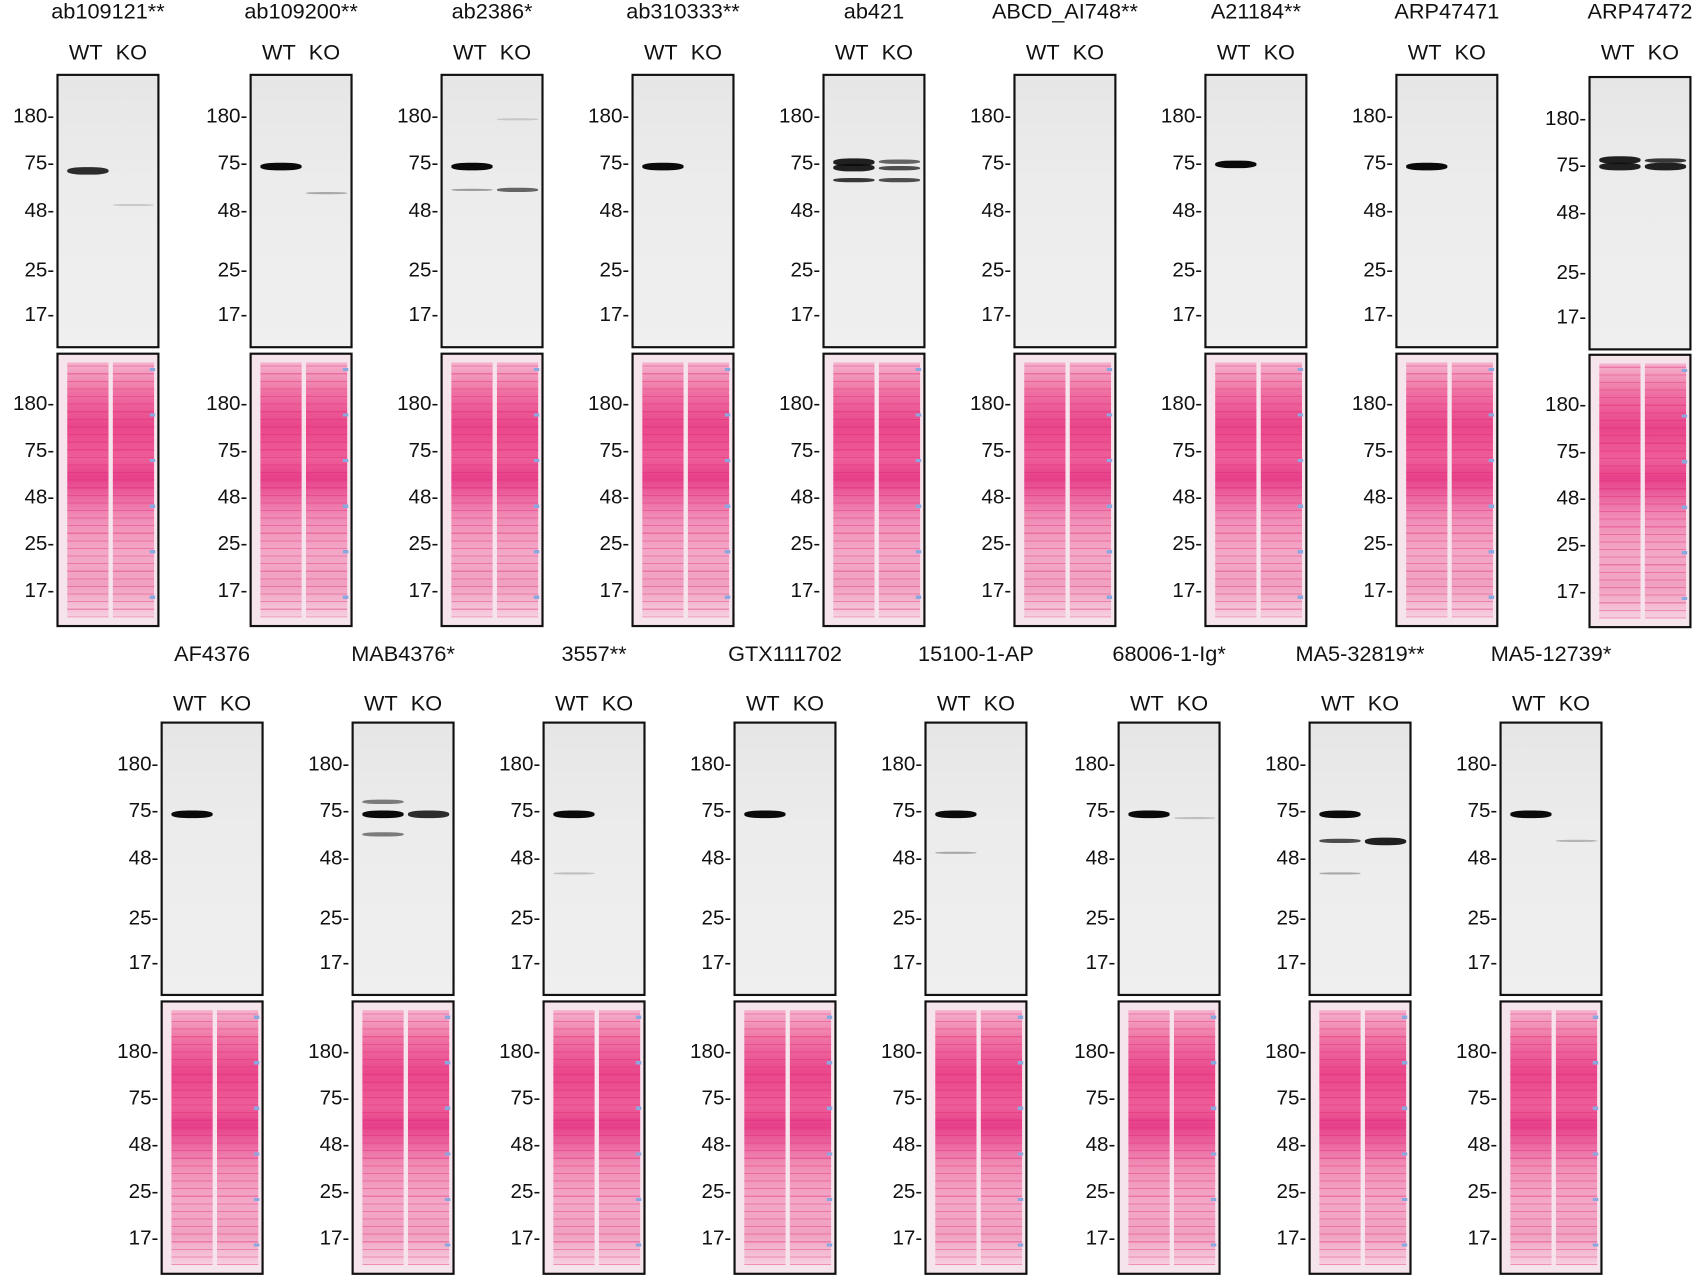 The image size is (1701, 1280). Describe the element at coordinates (492, 12) in the screenshot. I see `antibody-label: ab2386*` at that location.